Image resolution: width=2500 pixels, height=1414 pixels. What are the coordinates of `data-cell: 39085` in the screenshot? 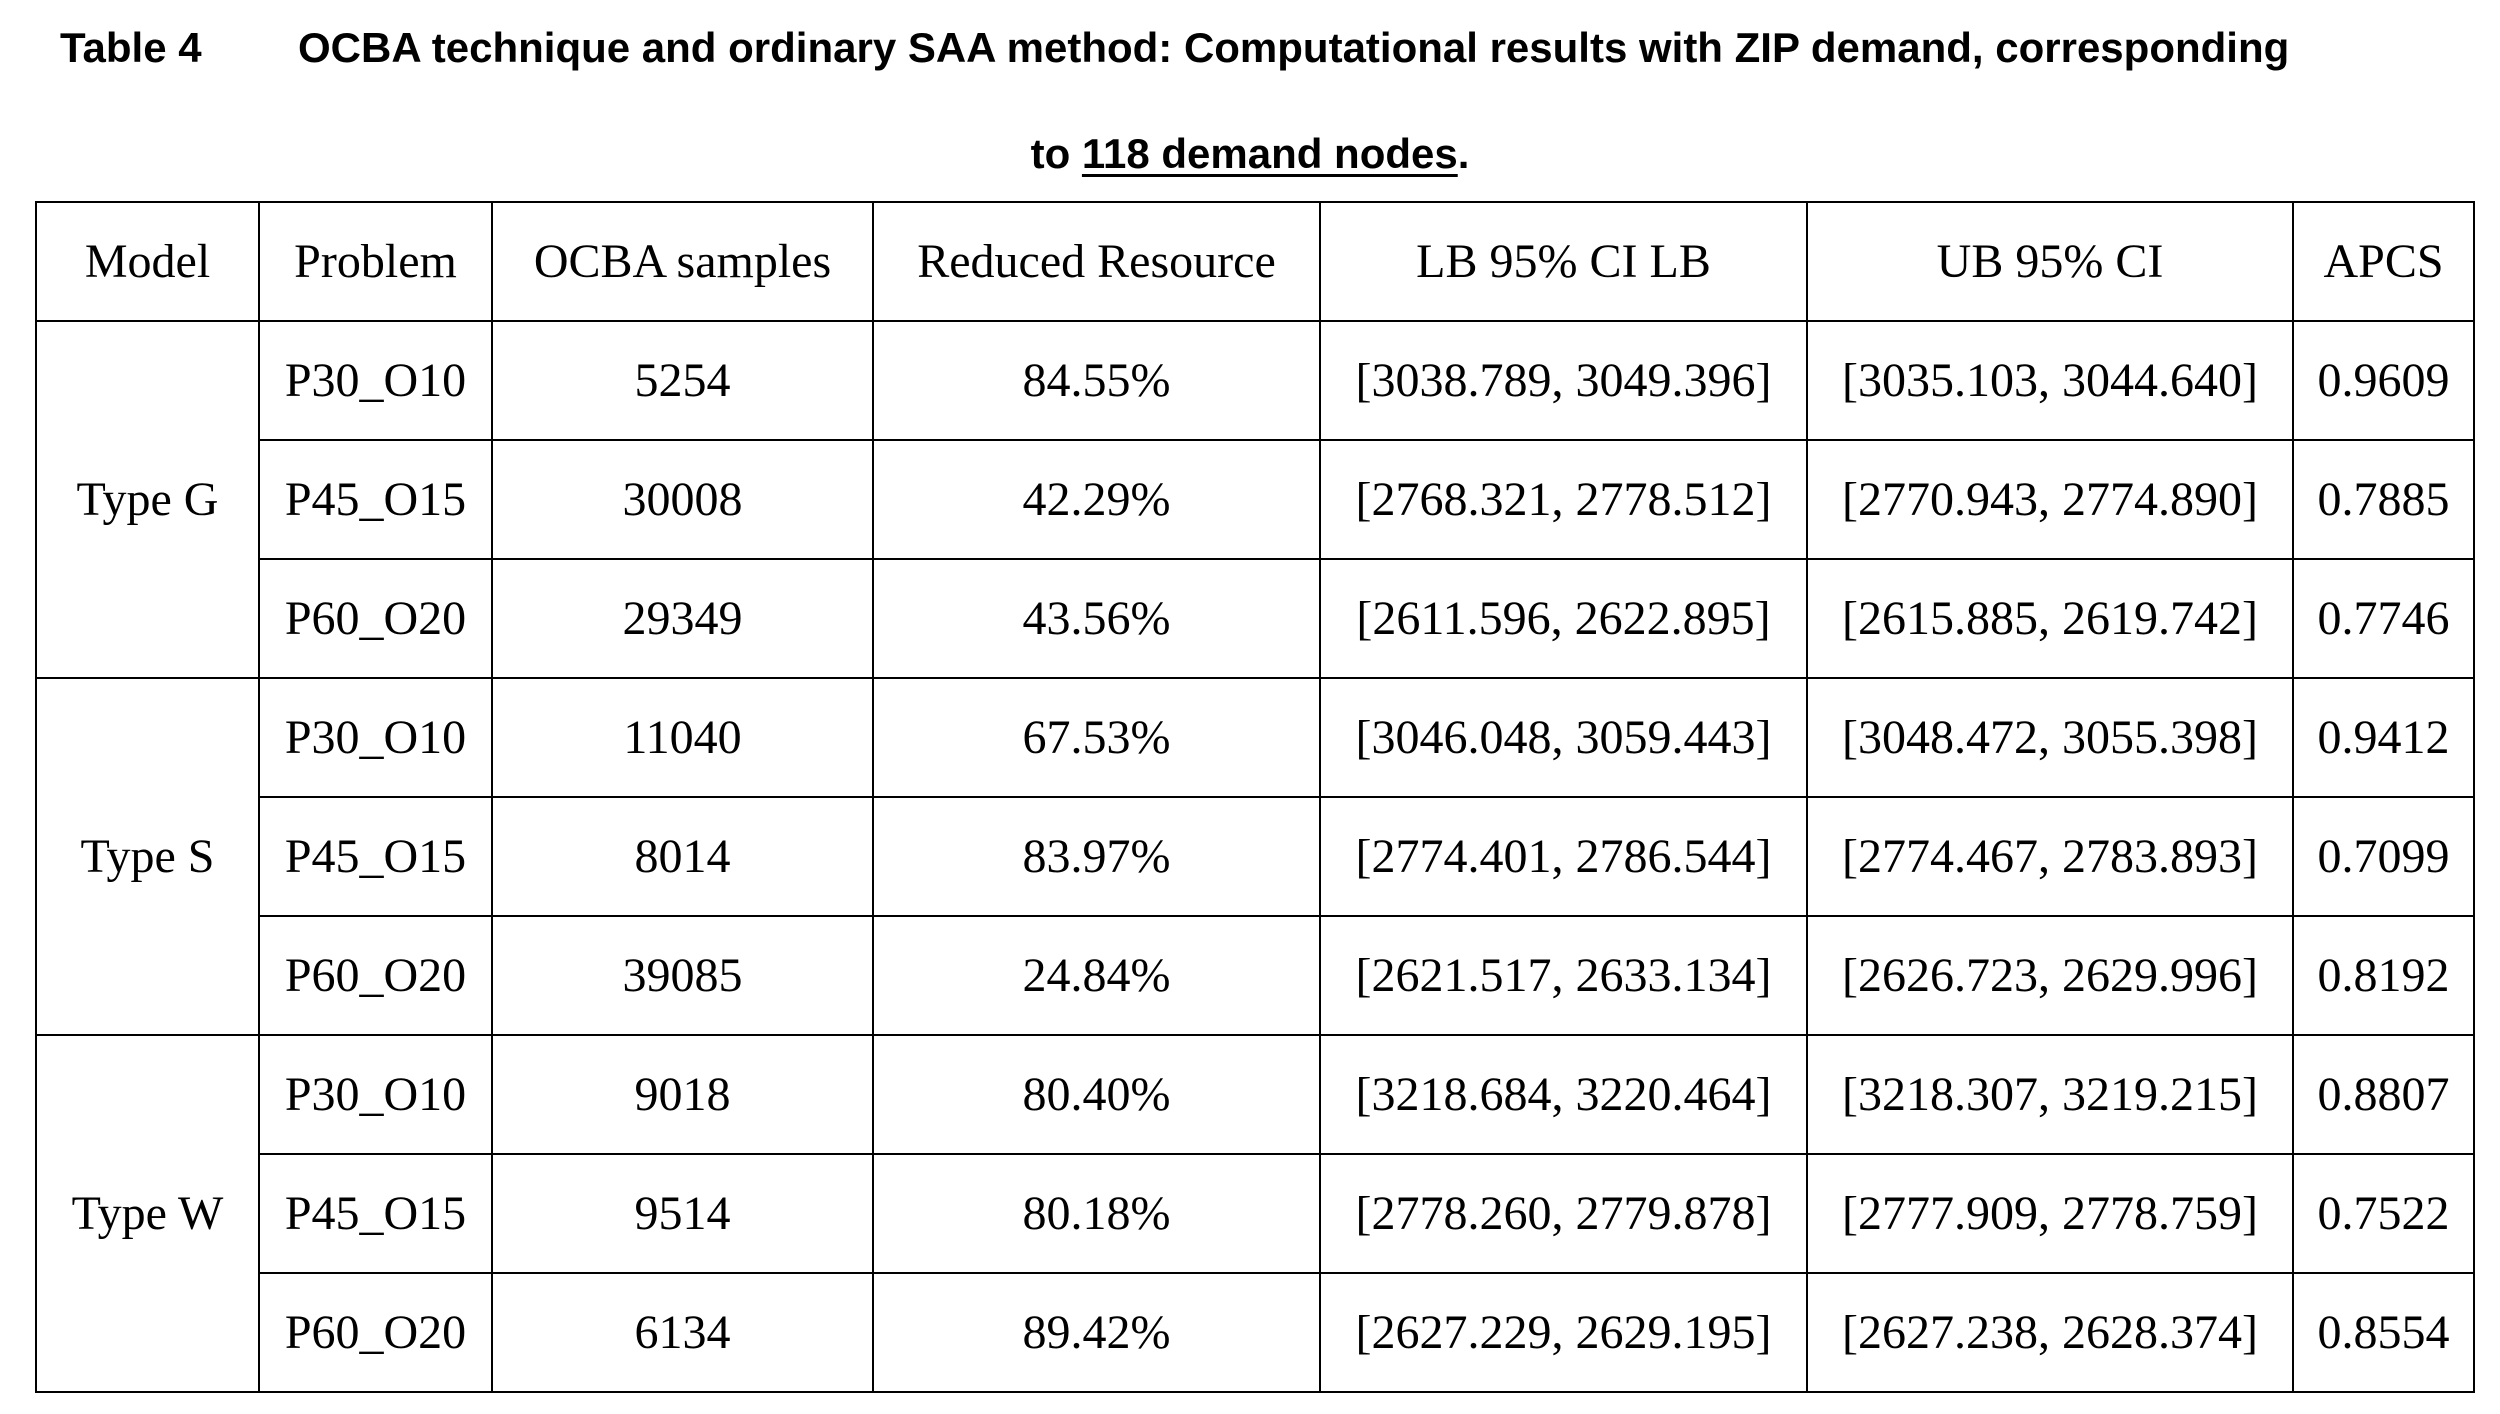 It's located at (682, 975).